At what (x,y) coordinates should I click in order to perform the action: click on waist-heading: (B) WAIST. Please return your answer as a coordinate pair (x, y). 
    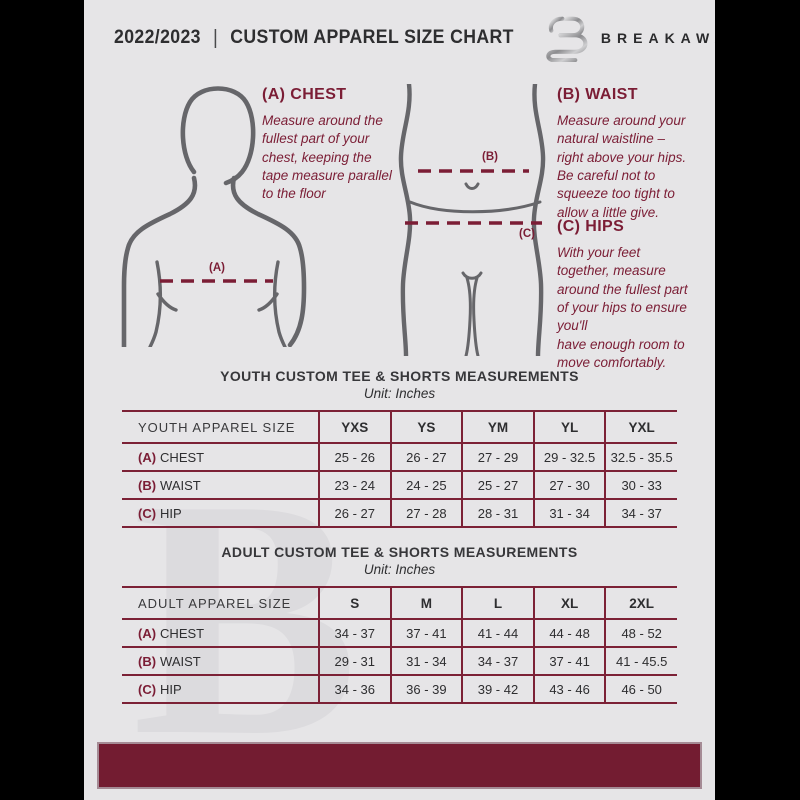
    Looking at the image, I should click on (597, 94).